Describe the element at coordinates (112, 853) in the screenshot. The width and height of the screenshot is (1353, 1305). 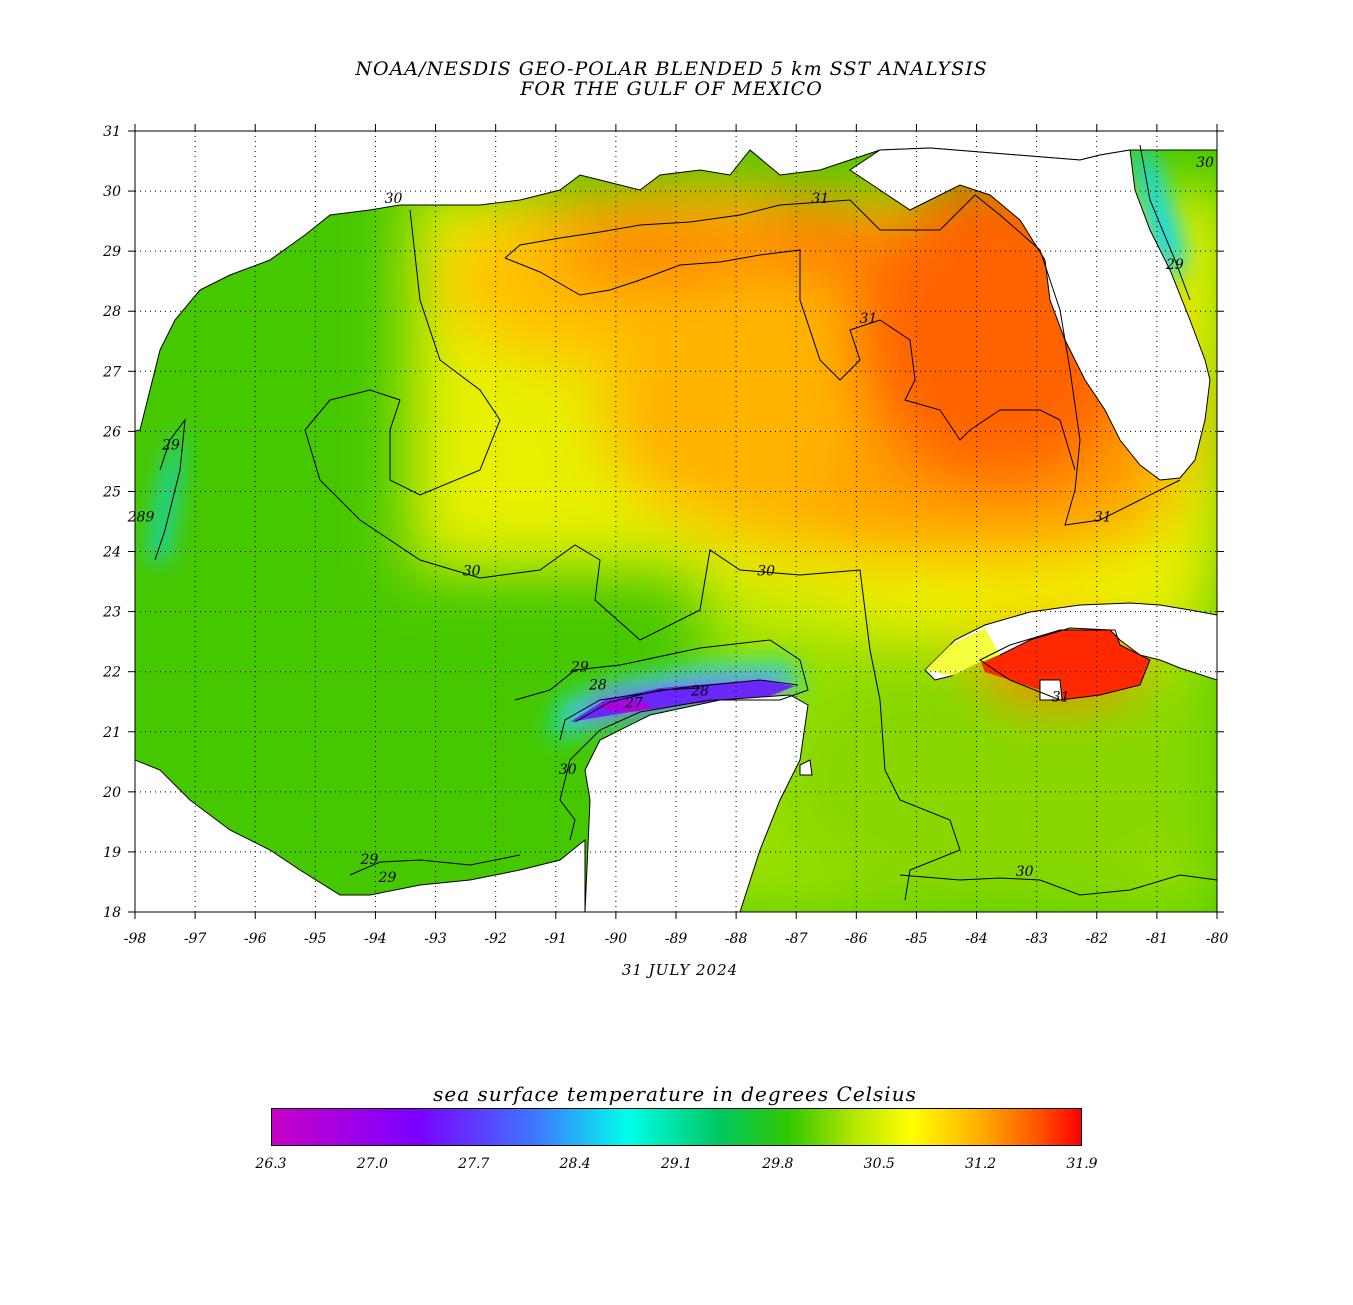
I see `lat-label: 19` at that location.